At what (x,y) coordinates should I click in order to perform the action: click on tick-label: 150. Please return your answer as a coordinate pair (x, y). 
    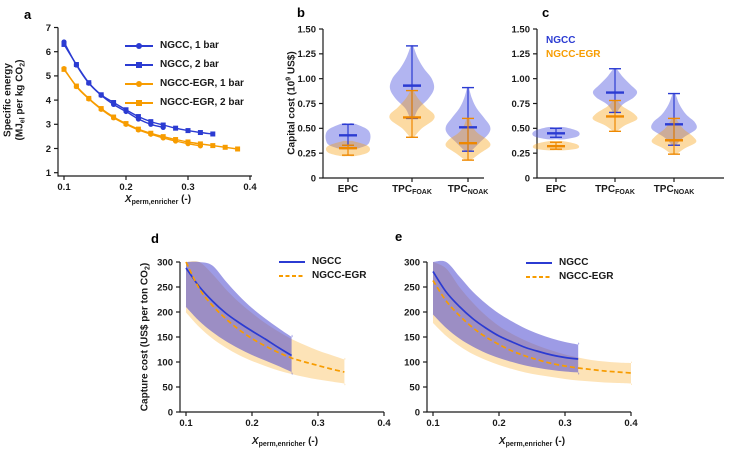
    Looking at the image, I should click on (165, 337).